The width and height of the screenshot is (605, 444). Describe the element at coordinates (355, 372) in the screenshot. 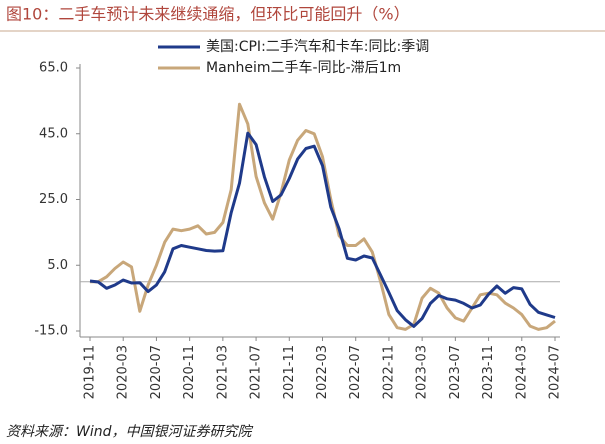

I see `x-tick-label: 2022-07` at that location.